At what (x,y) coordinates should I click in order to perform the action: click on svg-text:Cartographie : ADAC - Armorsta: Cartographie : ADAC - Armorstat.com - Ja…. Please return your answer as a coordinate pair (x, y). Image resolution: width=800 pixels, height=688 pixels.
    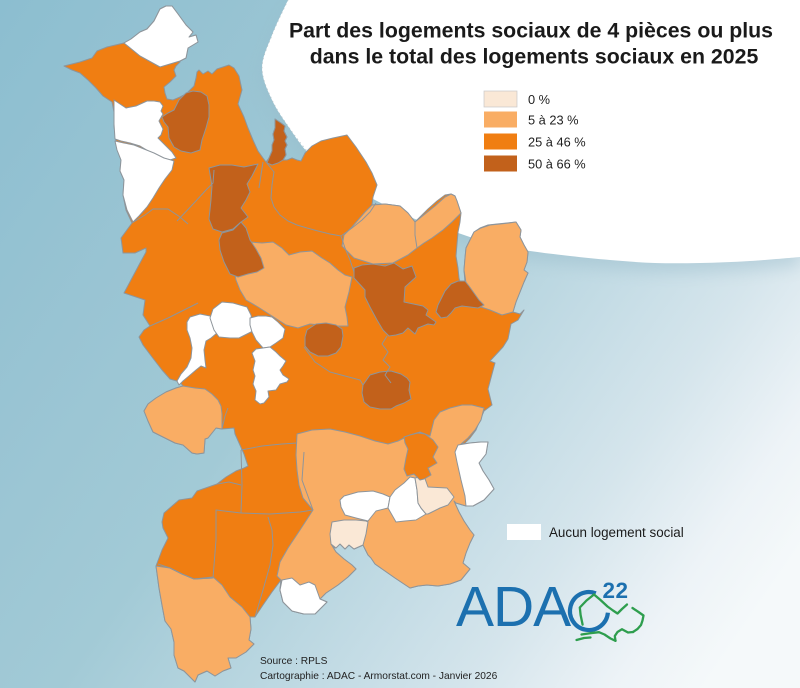
    Looking at the image, I should click on (379, 676).